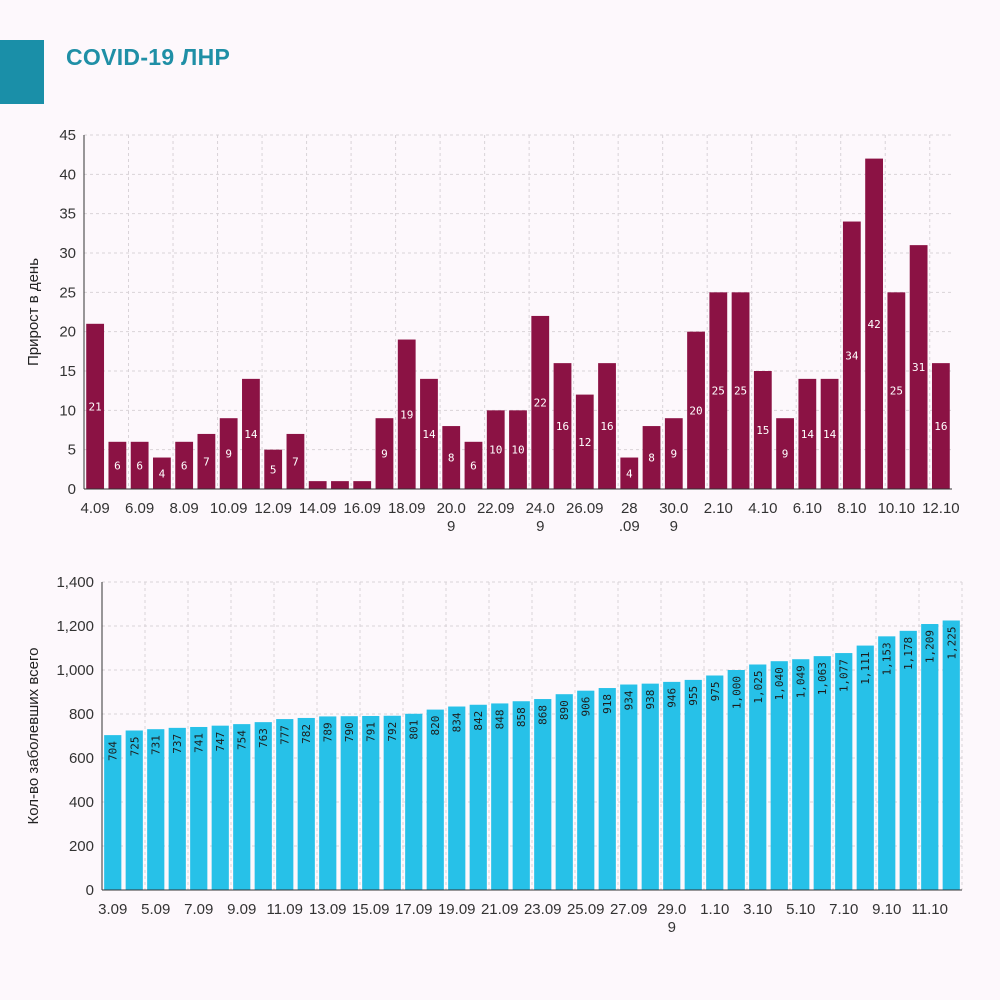  What do you see at coordinates (451, 508) in the screenshot?
I see `x-tick-label: 20.0` at bounding box center [451, 508].